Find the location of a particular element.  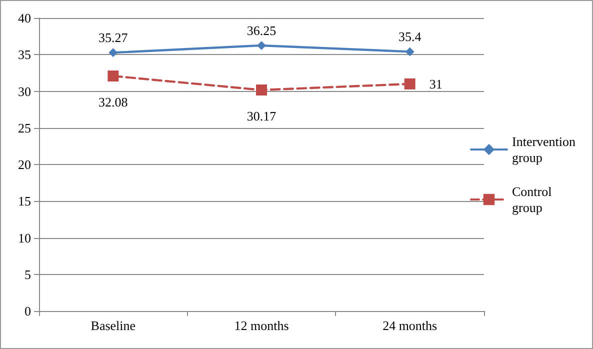

y-tick-label: 0 is located at coordinates (27, 311).